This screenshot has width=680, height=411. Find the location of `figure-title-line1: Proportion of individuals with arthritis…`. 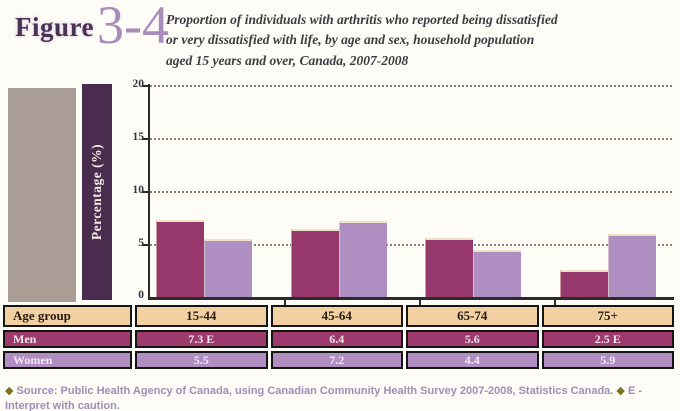

figure-title-line1: Proportion of individuals with arthritis… is located at coordinates (362, 19).